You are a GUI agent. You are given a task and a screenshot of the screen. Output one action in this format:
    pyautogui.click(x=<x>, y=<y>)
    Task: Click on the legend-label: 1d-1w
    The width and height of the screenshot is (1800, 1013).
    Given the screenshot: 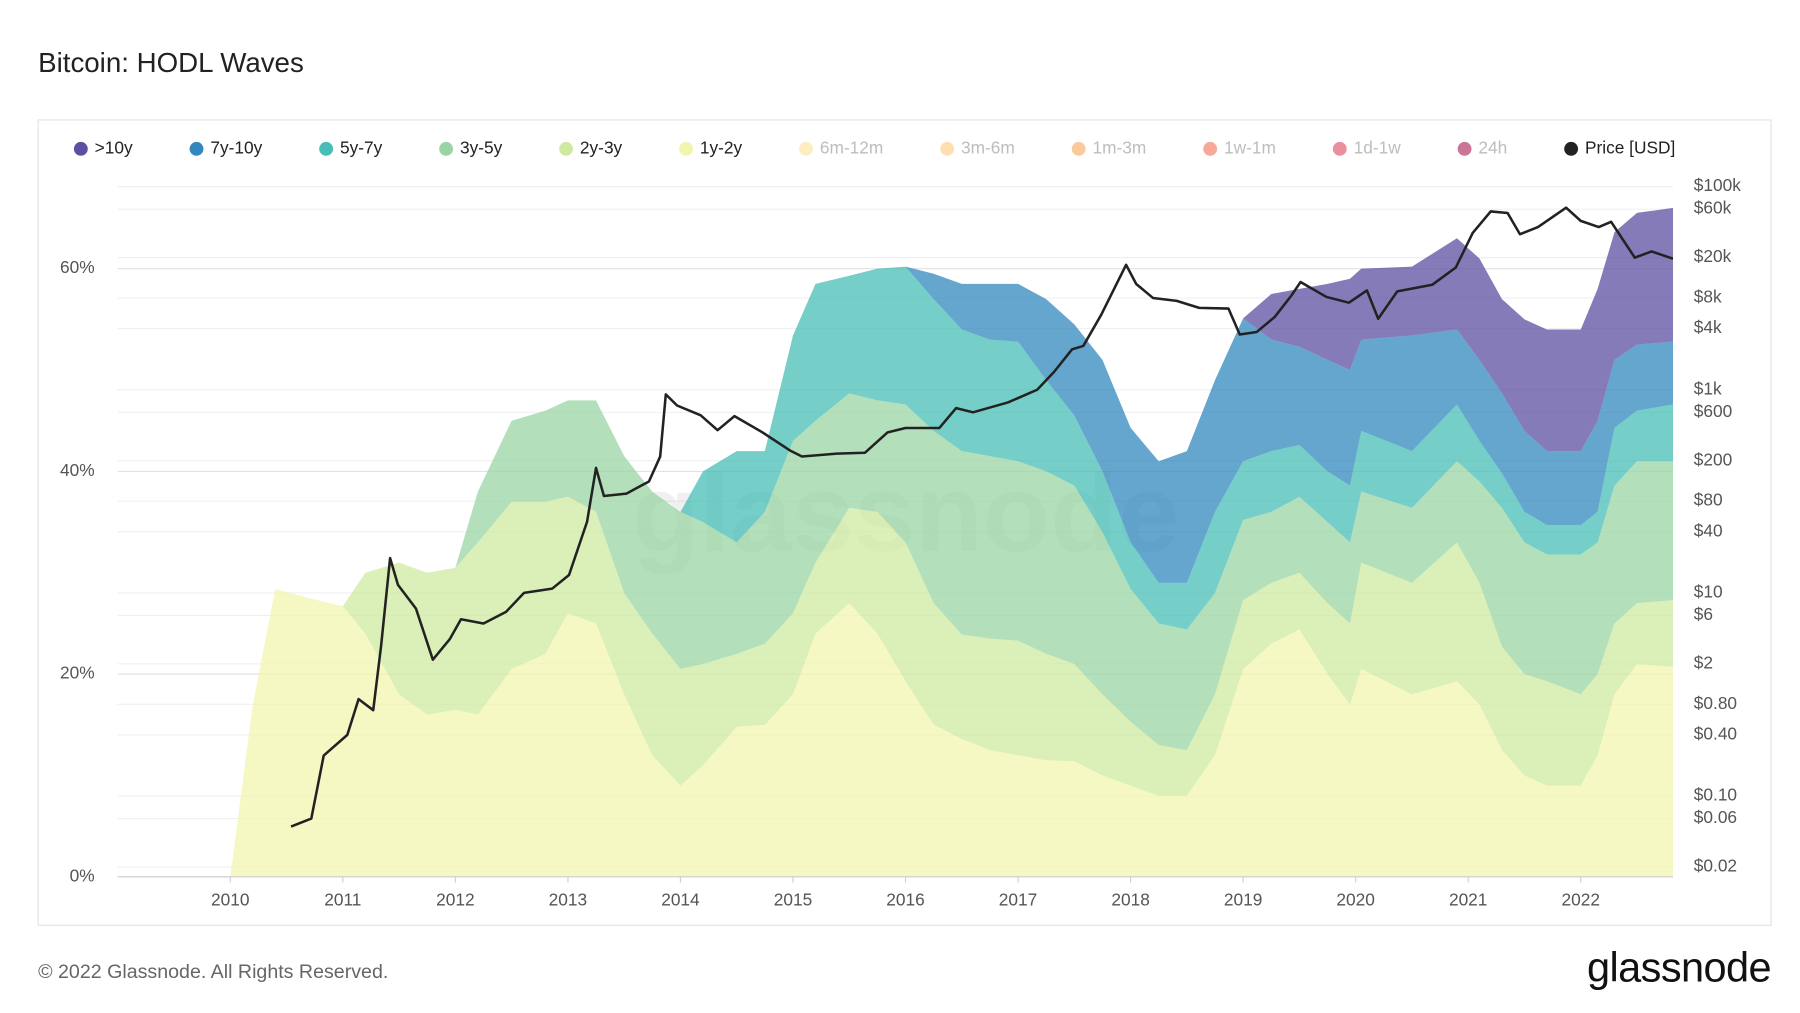 What is the action you would take?
    pyautogui.click(x=1378, y=147)
    